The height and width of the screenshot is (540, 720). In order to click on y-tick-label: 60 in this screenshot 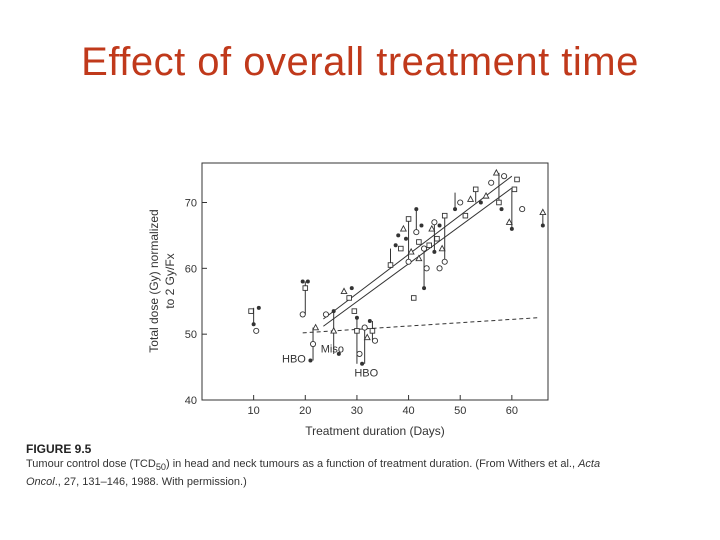, I will do `click(191, 269)`.